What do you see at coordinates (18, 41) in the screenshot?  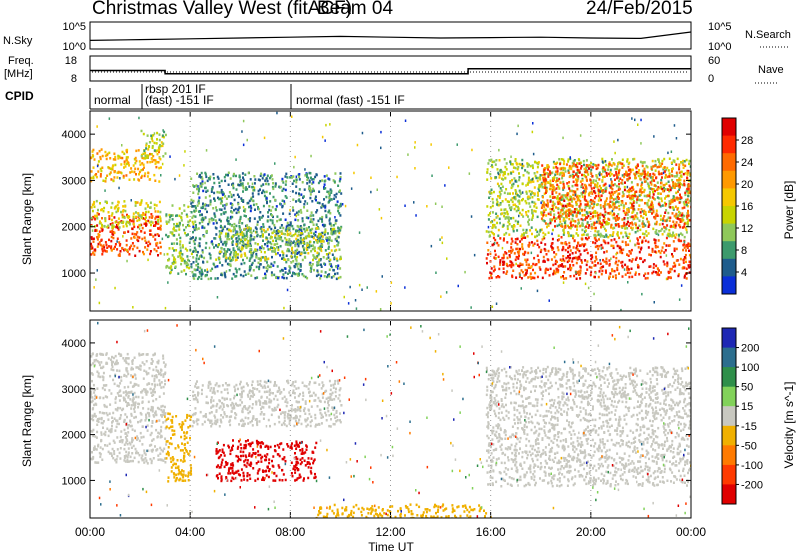 I see `noise-left-label: N.Sky` at bounding box center [18, 41].